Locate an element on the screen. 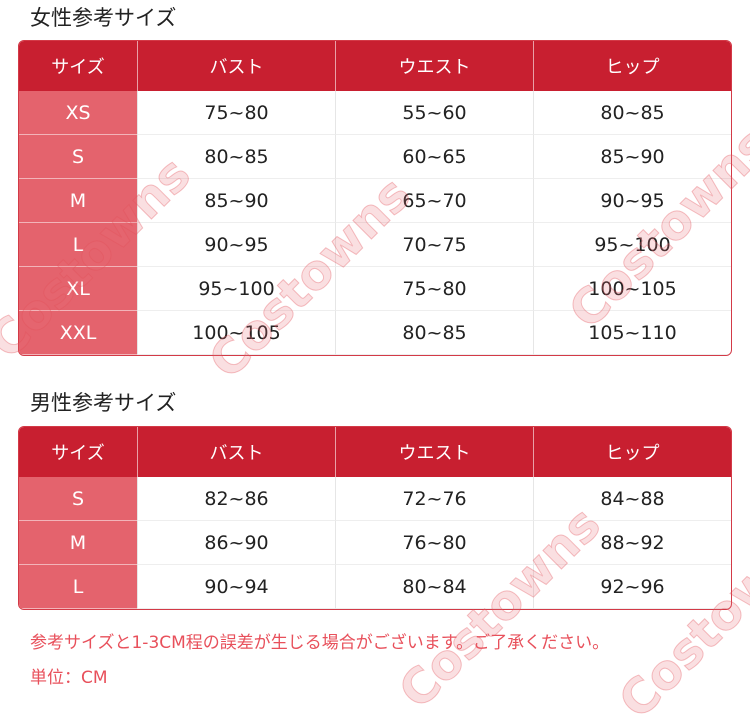 The image size is (750, 714). table-row: M 85~90 65~70 90~95 is located at coordinates (375, 201).